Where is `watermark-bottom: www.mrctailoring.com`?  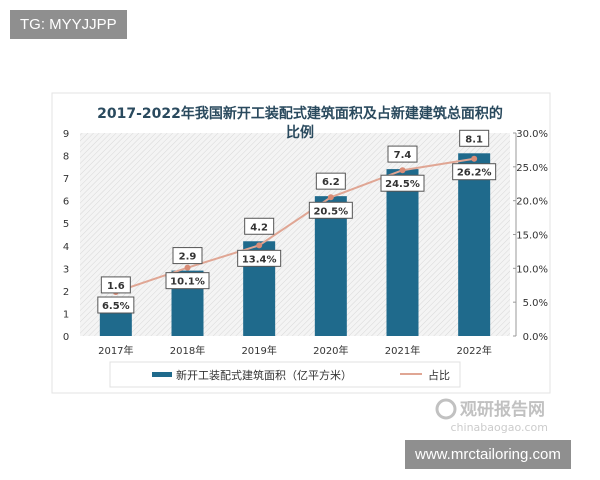 watermark-bottom: www.mrctailoring.com is located at coordinates (488, 454).